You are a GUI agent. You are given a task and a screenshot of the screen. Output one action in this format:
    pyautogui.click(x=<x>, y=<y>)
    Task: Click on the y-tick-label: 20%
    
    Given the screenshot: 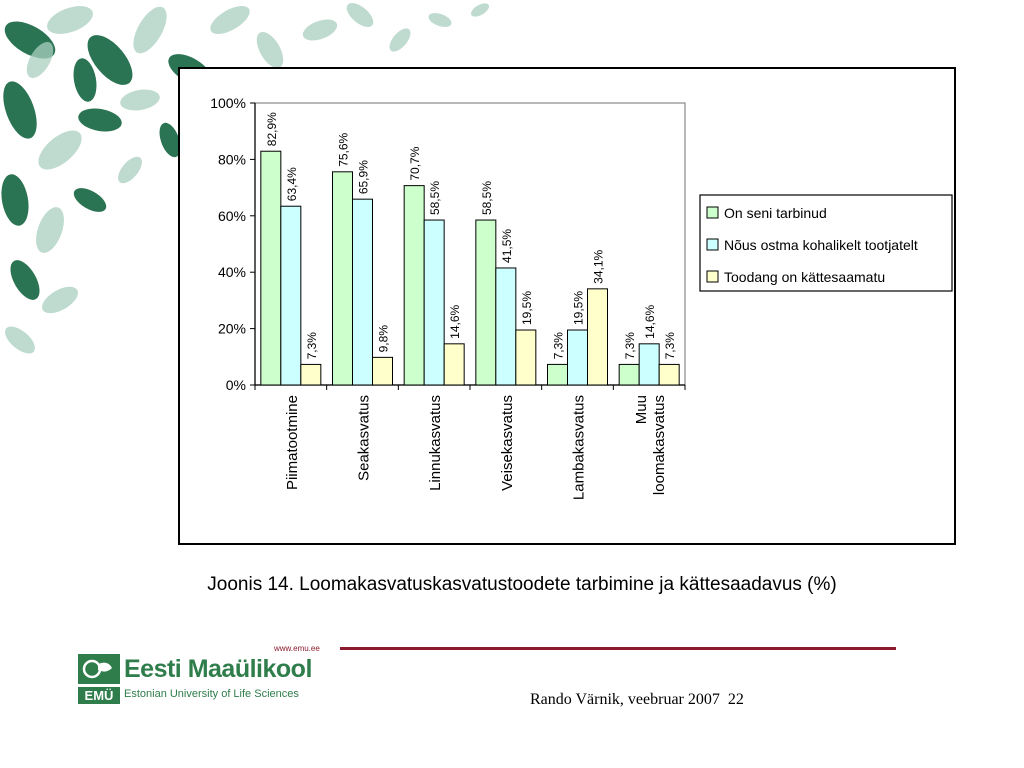 What is the action you would take?
    pyautogui.click(x=232, y=329)
    